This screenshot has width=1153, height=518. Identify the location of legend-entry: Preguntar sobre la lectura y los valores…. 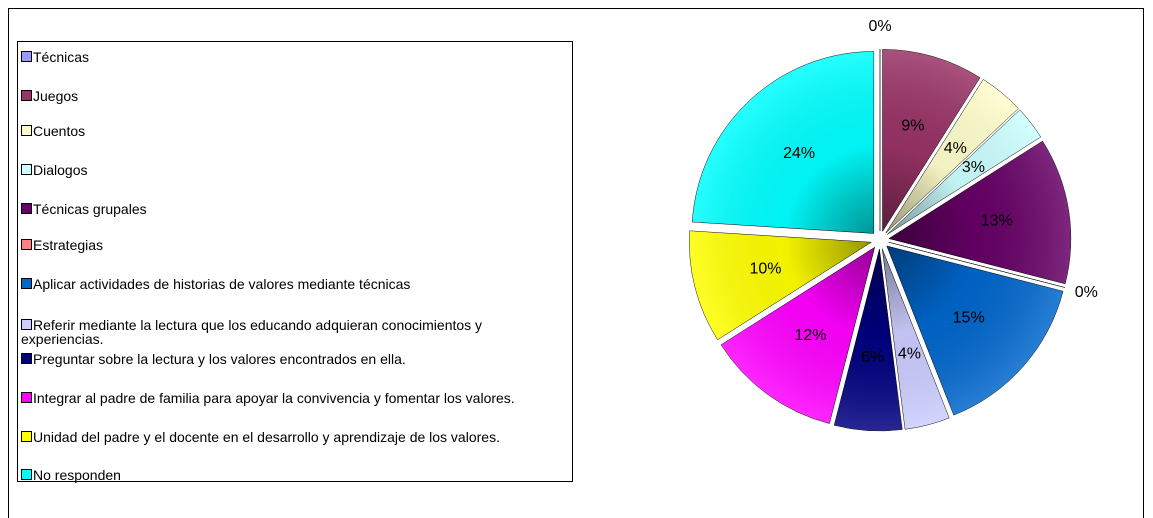
(293, 359).